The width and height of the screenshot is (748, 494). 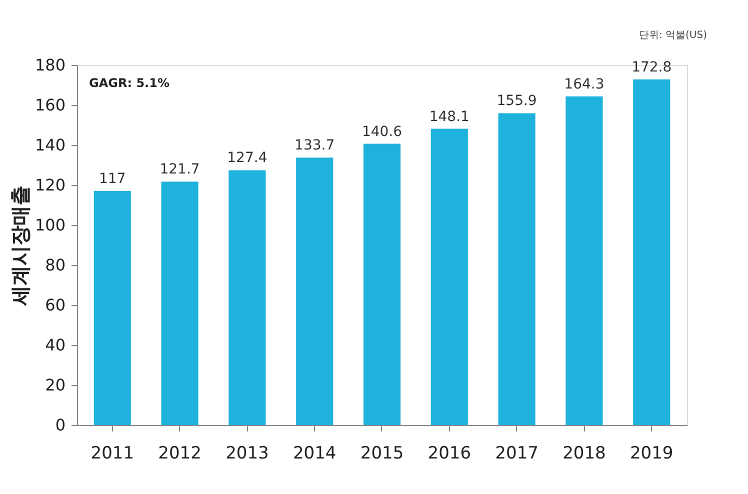 What do you see at coordinates (50, 105) in the screenshot?
I see `y-tick-label: 160` at bounding box center [50, 105].